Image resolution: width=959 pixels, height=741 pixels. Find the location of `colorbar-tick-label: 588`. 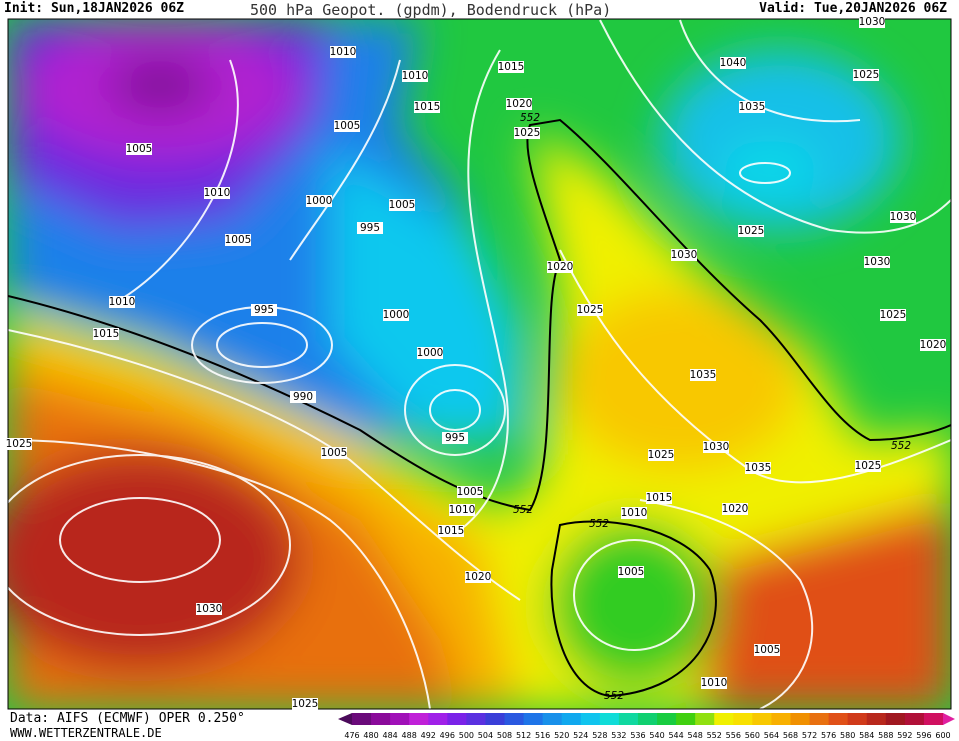

colorbar-tick-label: 588 is located at coordinates (885, 735).